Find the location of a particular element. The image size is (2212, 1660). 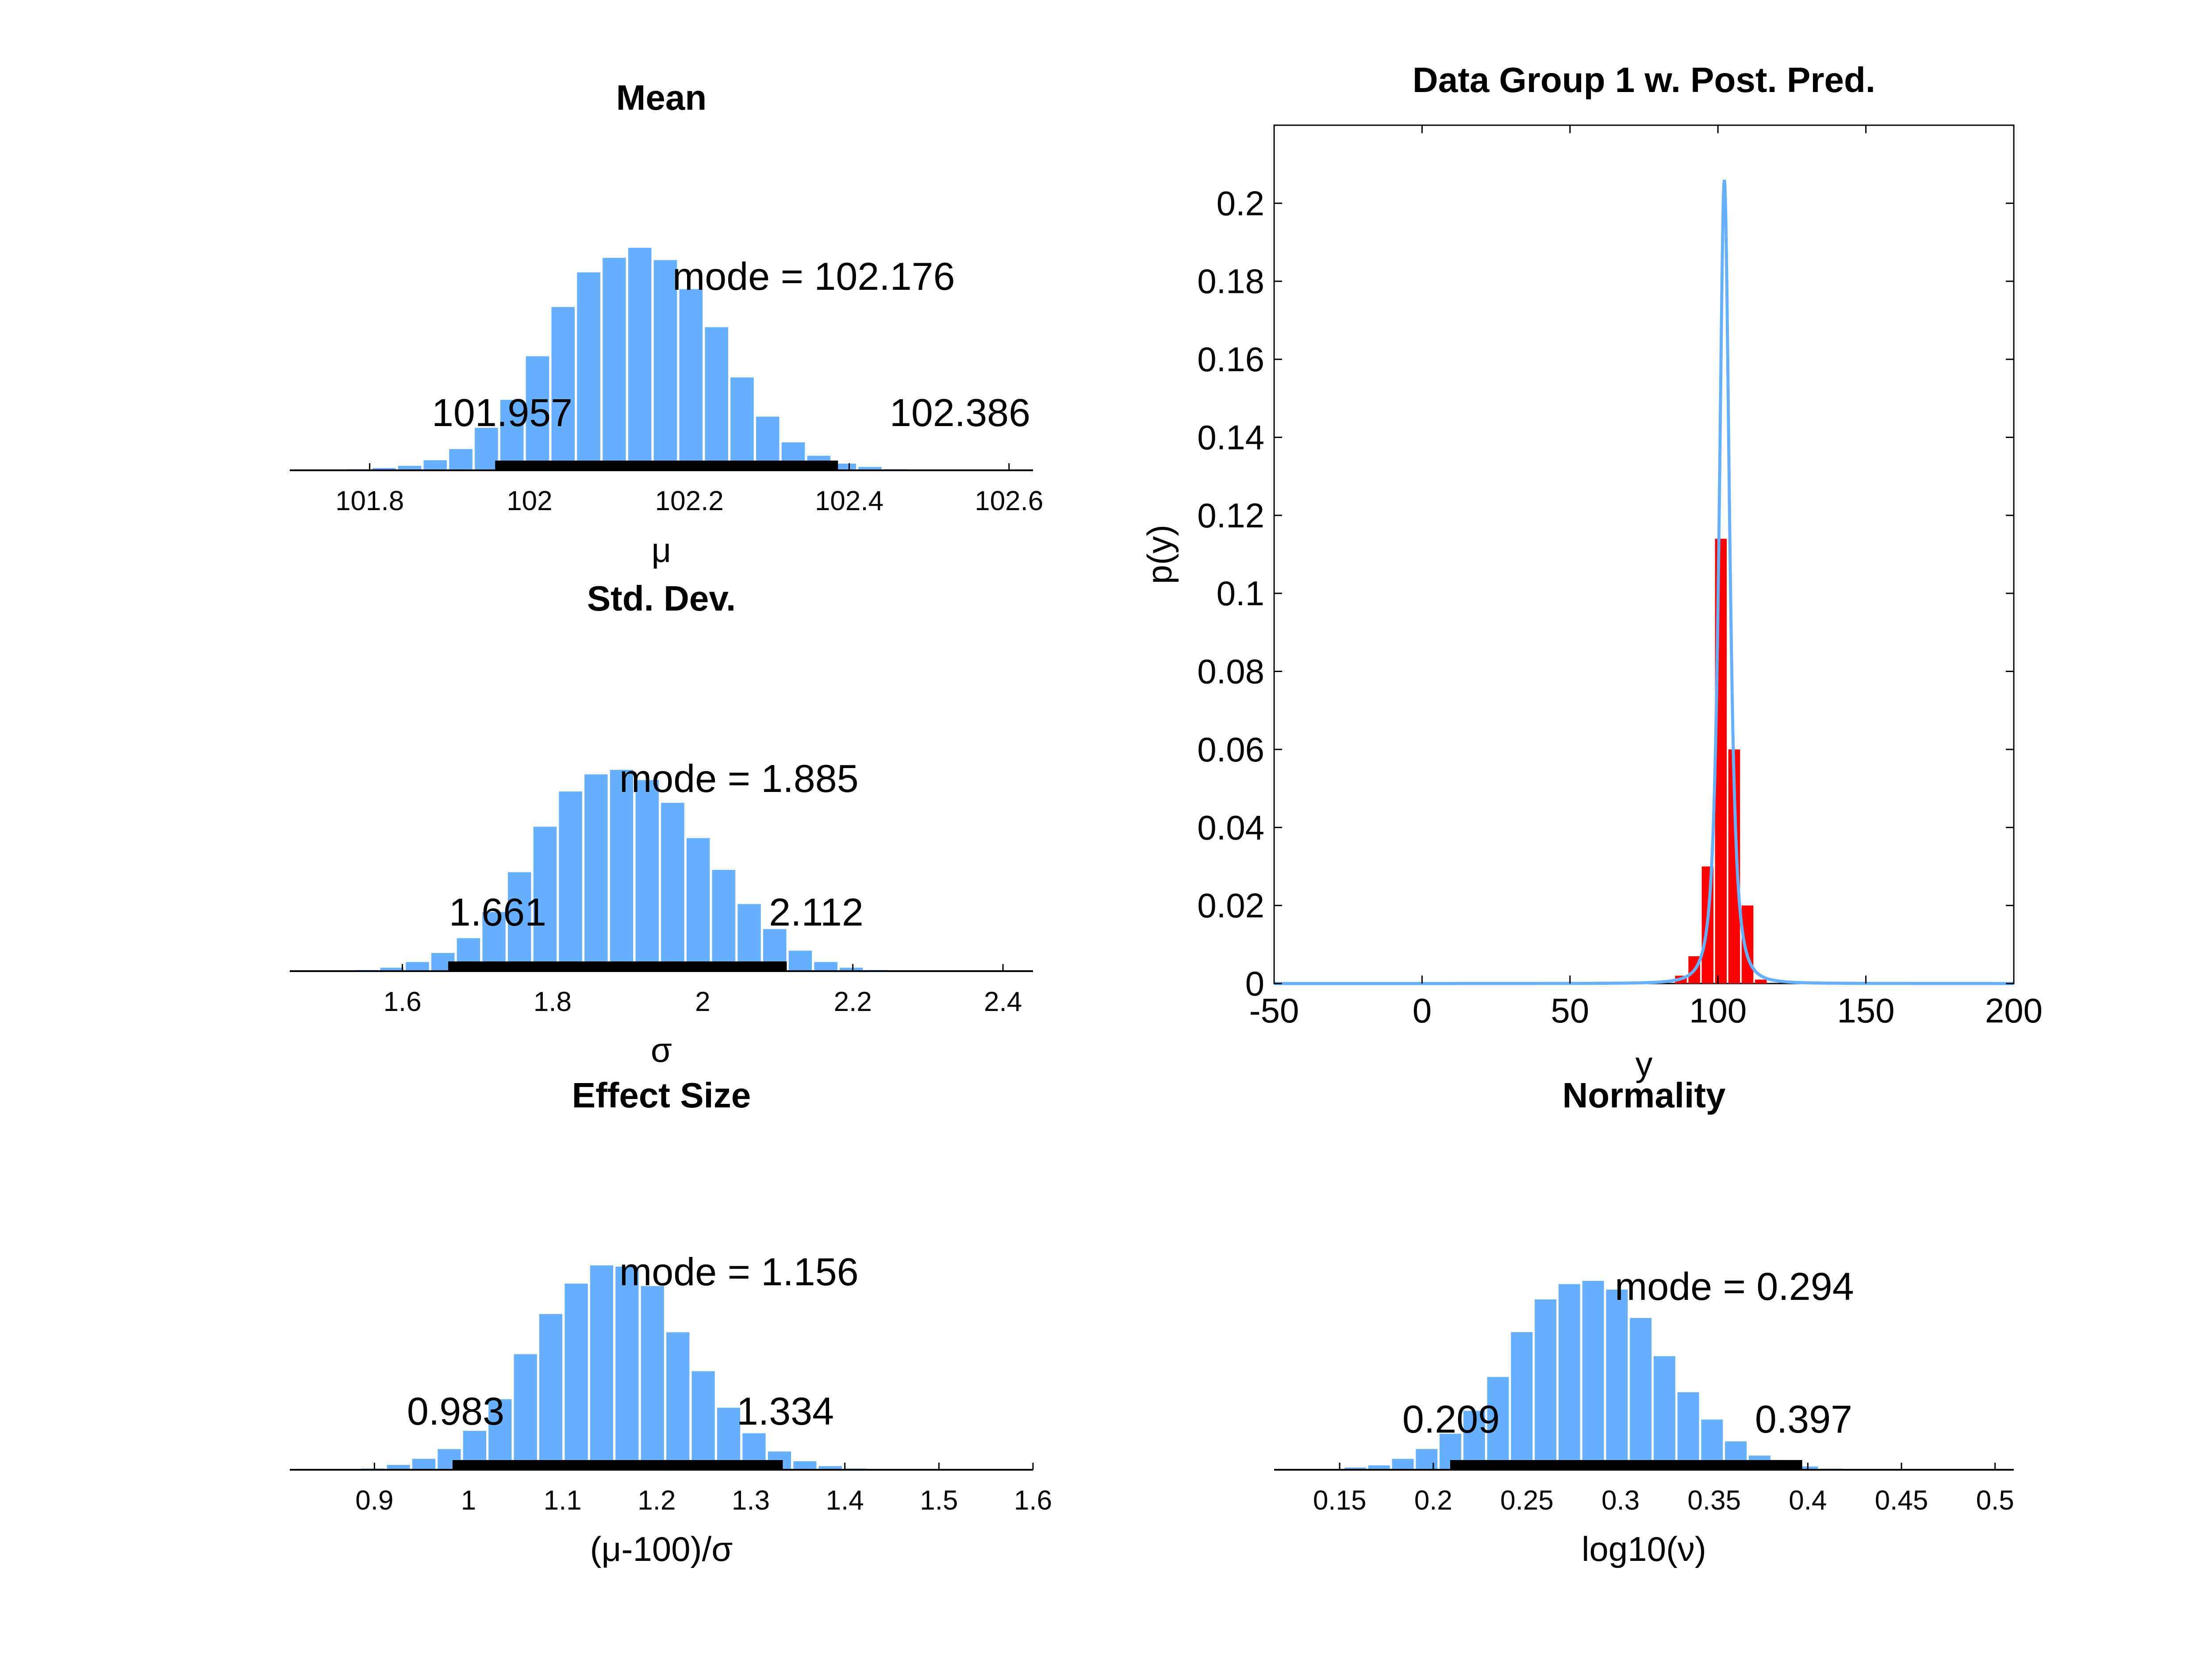

normality-x-tick-label: 0.4 is located at coordinates (1808, 1500).